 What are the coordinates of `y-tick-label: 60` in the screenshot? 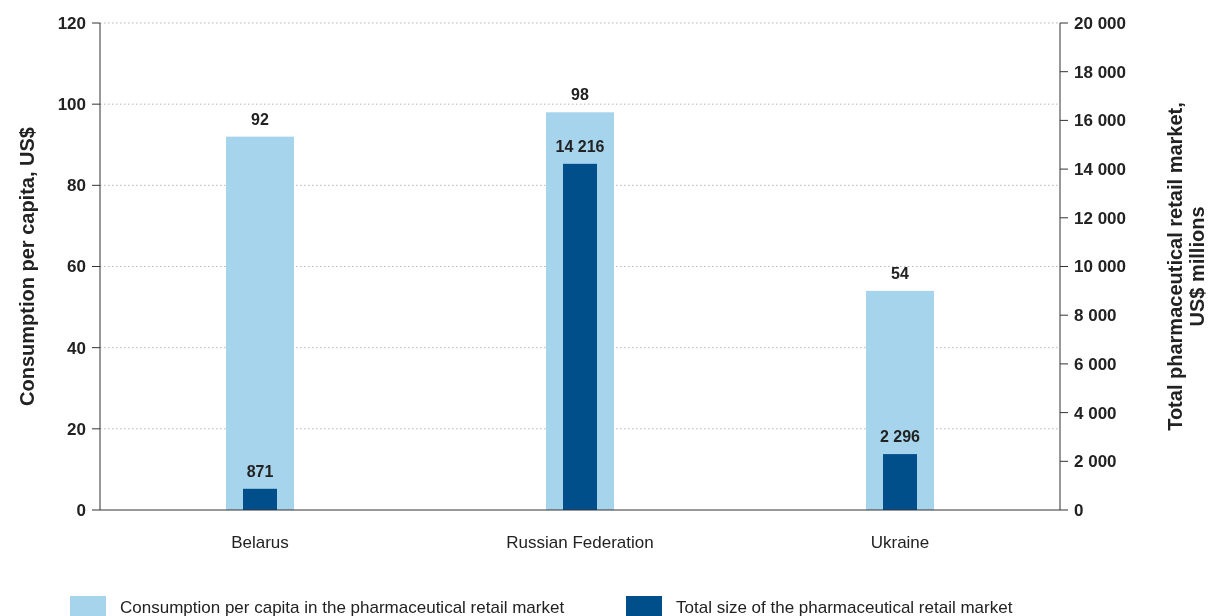 It's located at (76, 267).